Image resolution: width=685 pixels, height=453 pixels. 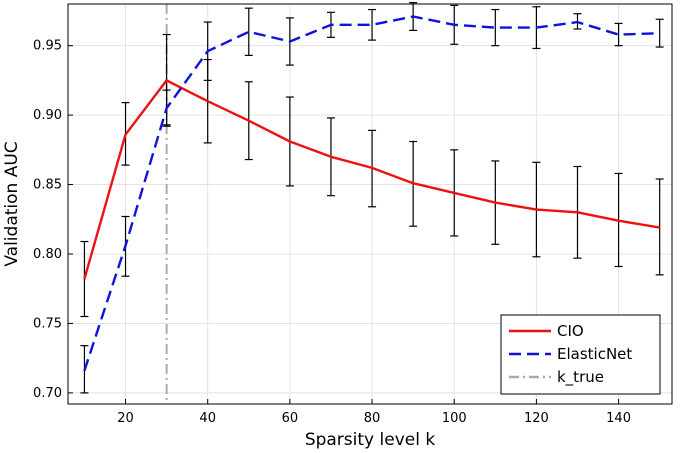 What do you see at coordinates (207, 418) in the screenshot?
I see `x-tick-label: 40` at bounding box center [207, 418].